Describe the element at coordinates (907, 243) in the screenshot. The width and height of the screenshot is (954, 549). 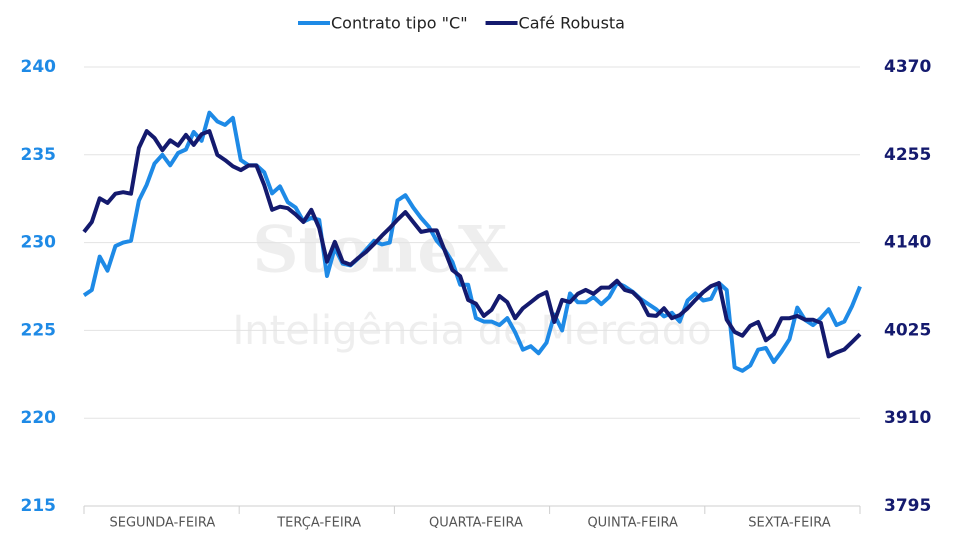
I see `y2-tick-label: 4140` at that location.